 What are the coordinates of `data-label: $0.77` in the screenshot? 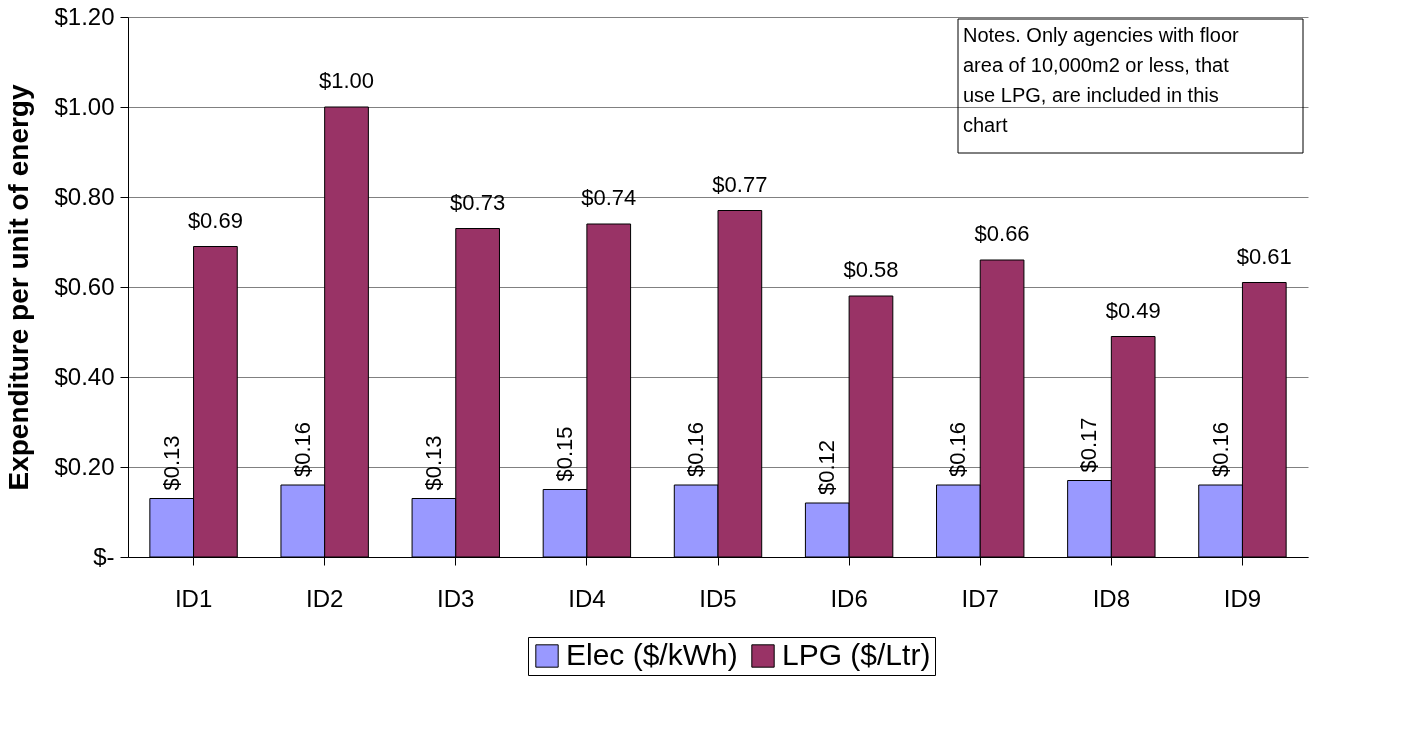 It's located at (740, 184).